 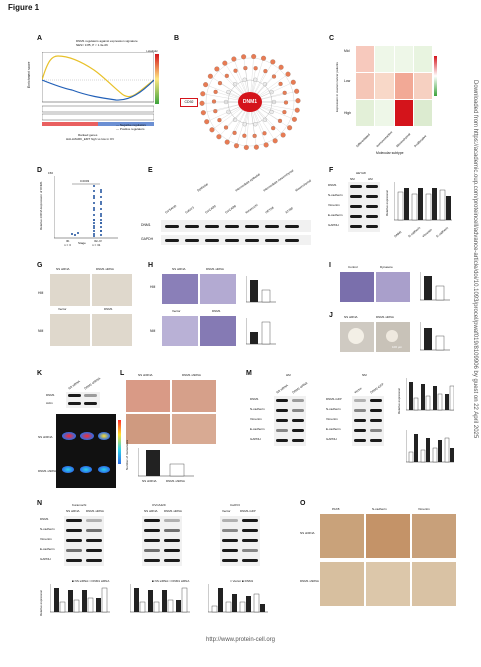 I want to click on h-col2-1: DNM1, so click(x=216, y=311).